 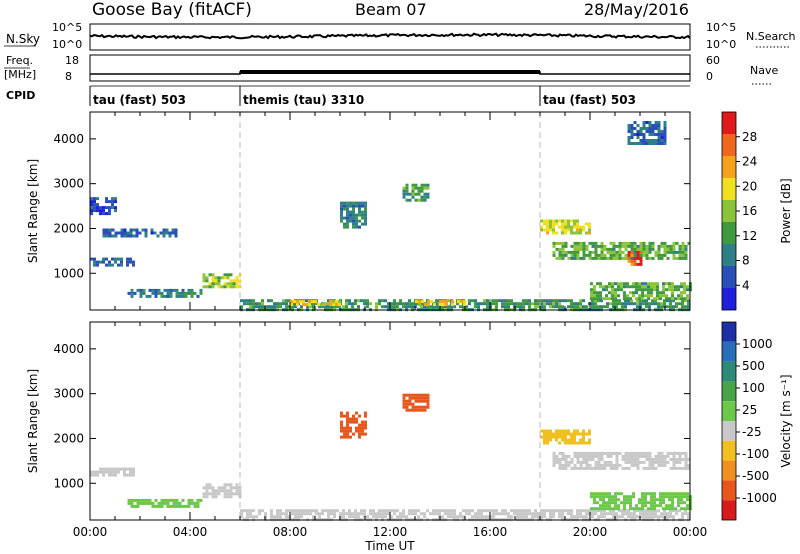 I want to click on nsky-panel: N.Sky 10^5 10^0 10^5 10^0 N.Search, so click(x=400, y=36).